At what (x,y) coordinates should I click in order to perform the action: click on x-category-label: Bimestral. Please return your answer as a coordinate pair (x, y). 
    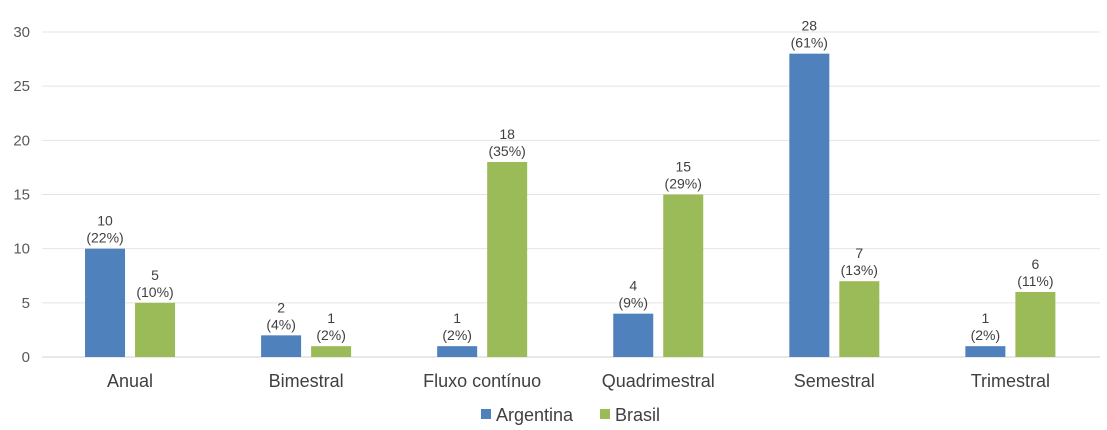
    Looking at the image, I should click on (306, 381).